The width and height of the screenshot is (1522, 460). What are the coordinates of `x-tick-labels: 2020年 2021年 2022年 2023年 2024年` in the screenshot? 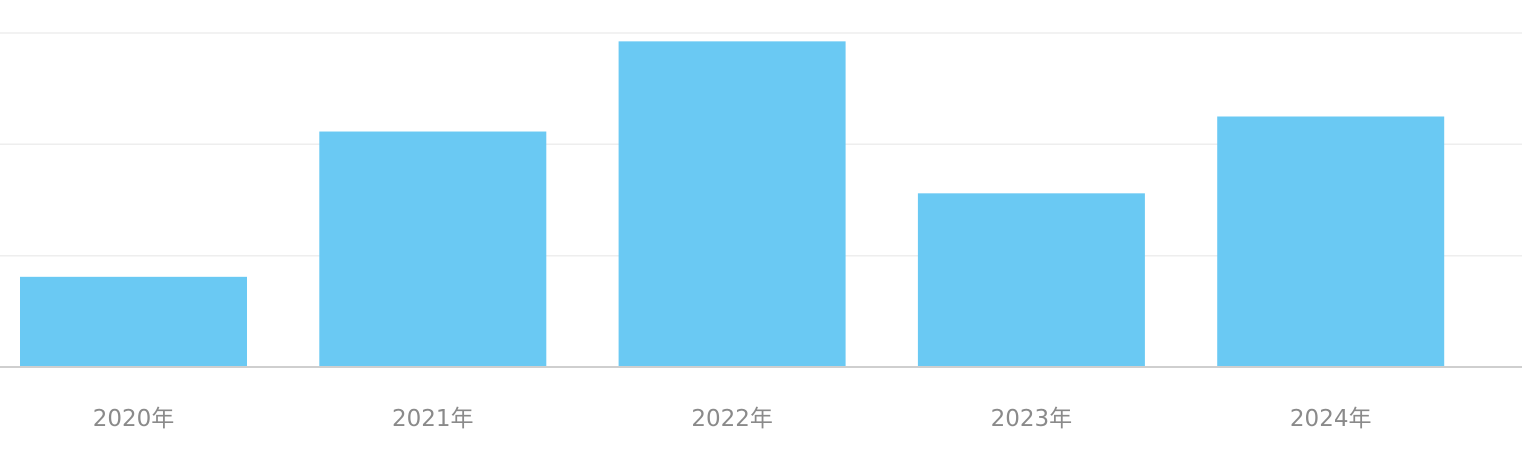 It's located at (732, 419).